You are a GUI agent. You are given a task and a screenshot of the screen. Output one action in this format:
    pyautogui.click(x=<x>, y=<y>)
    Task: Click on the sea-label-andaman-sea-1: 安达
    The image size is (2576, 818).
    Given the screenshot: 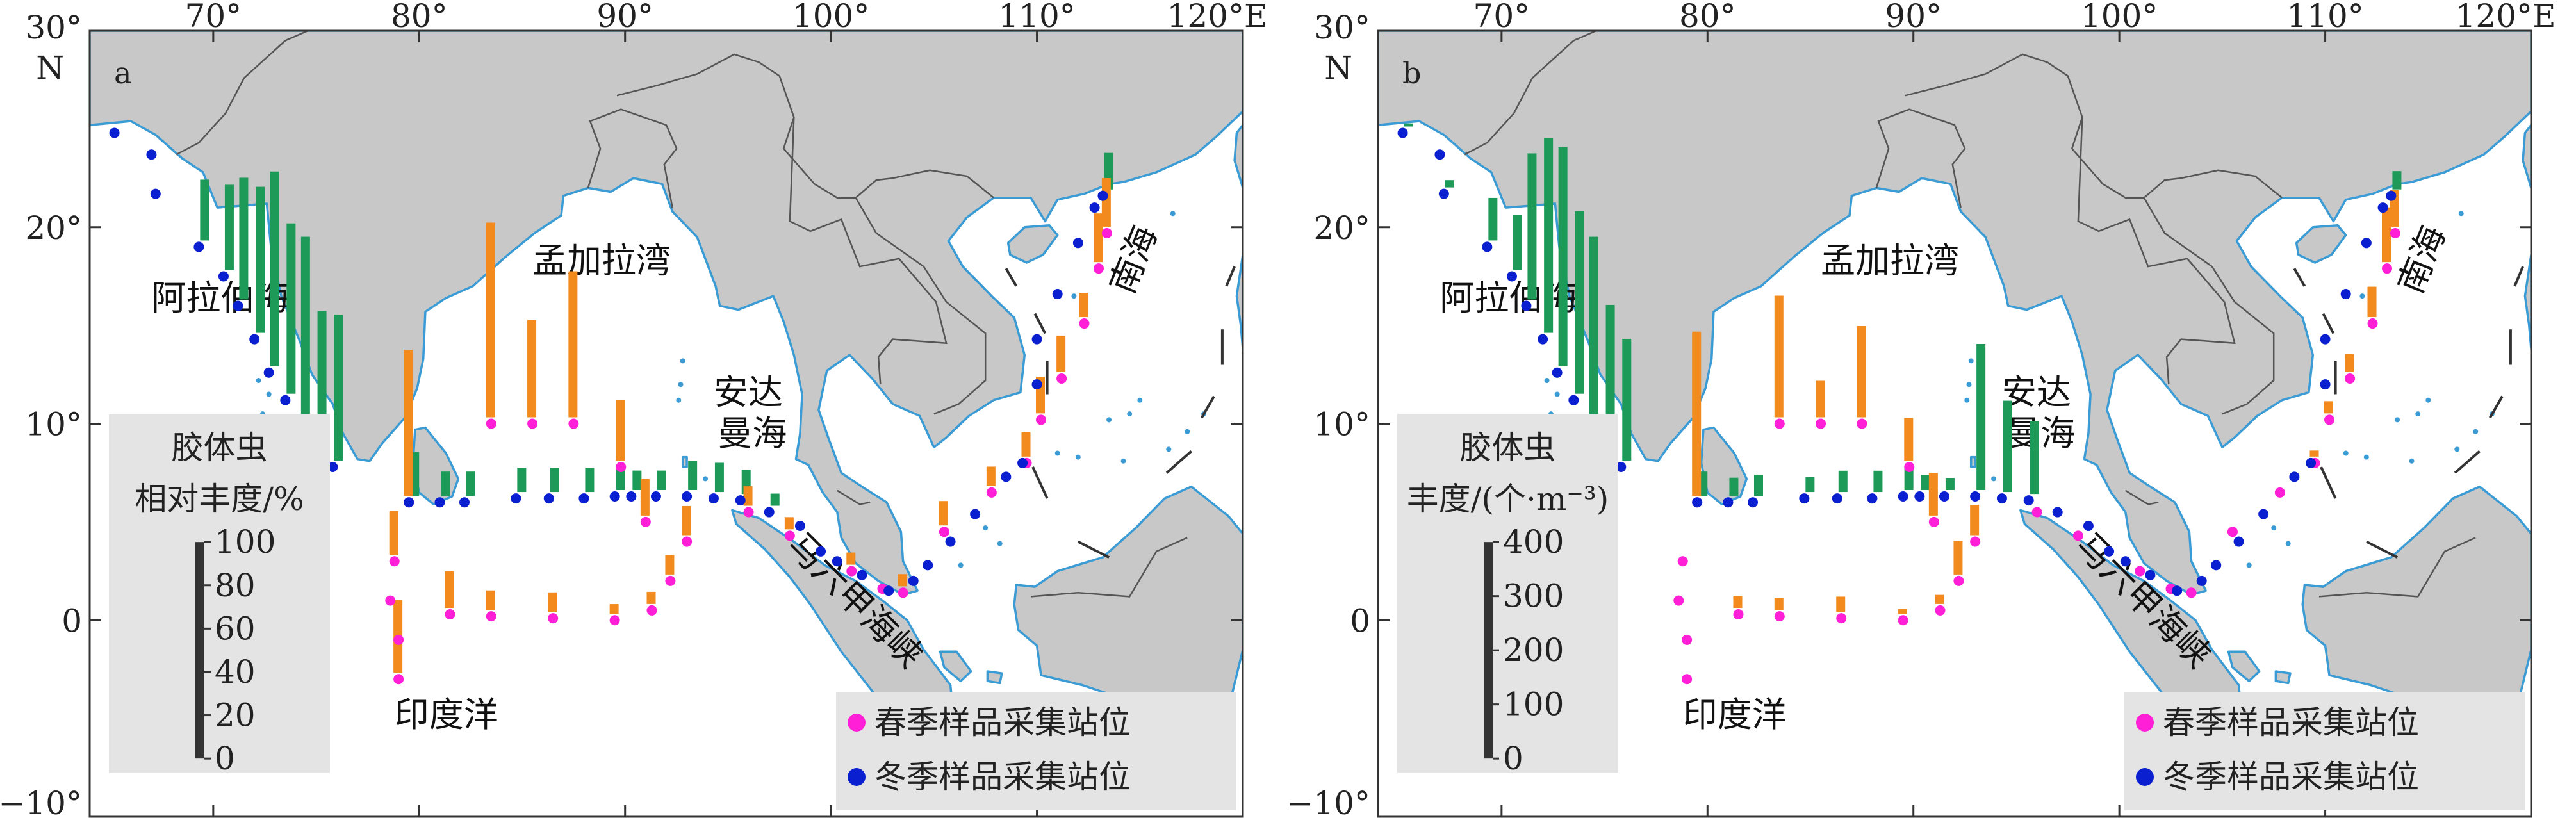 What is the action you would take?
    pyautogui.click(x=2037, y=392)
    